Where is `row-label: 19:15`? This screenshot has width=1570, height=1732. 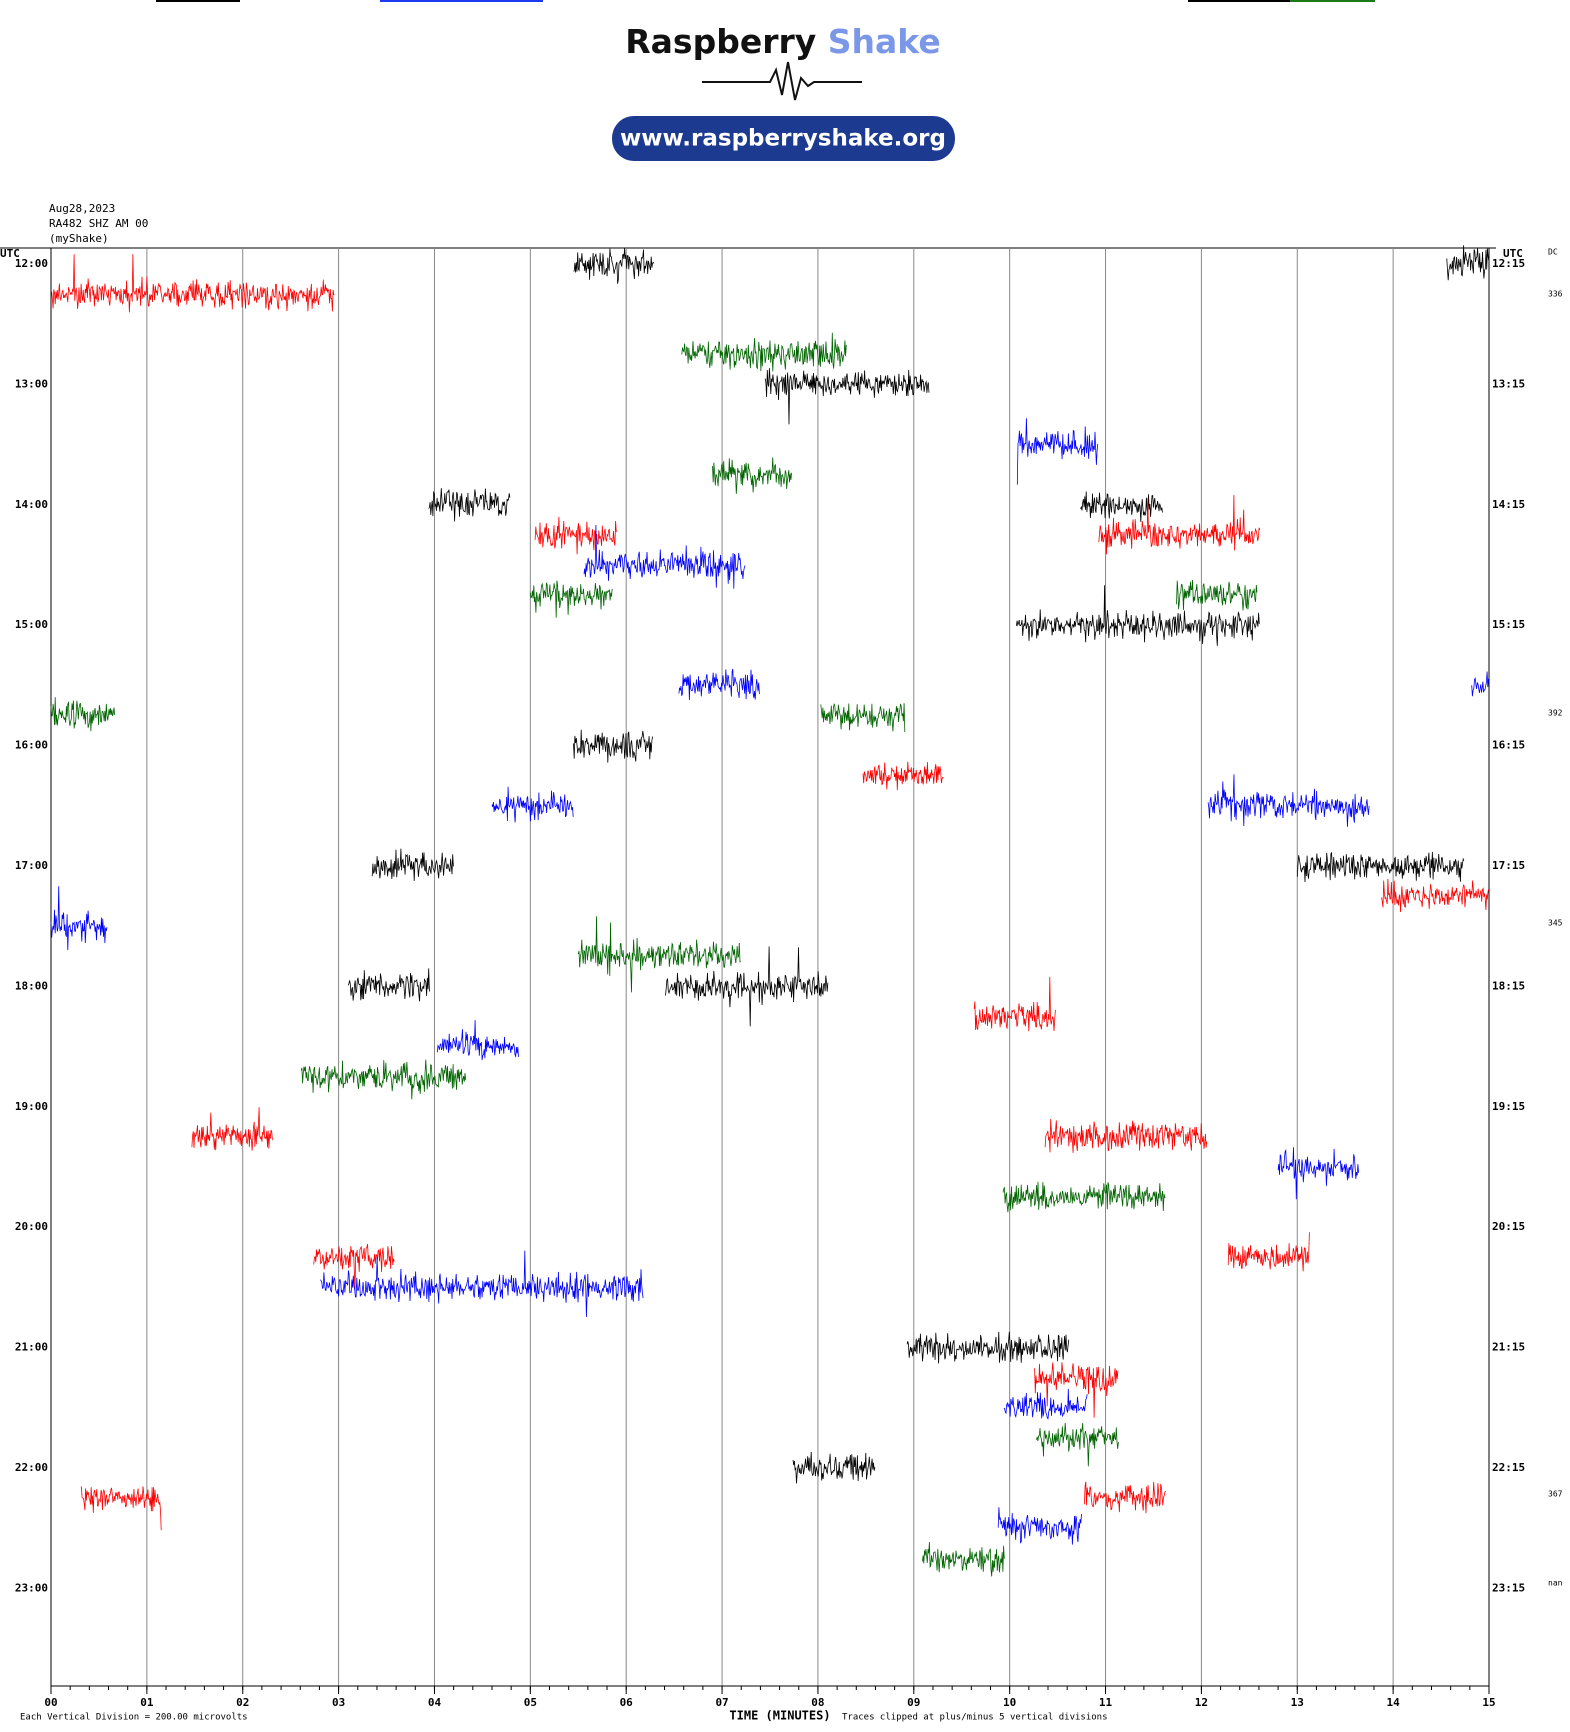 row-label: 19:15 is located at coordinates (1508, 1106).